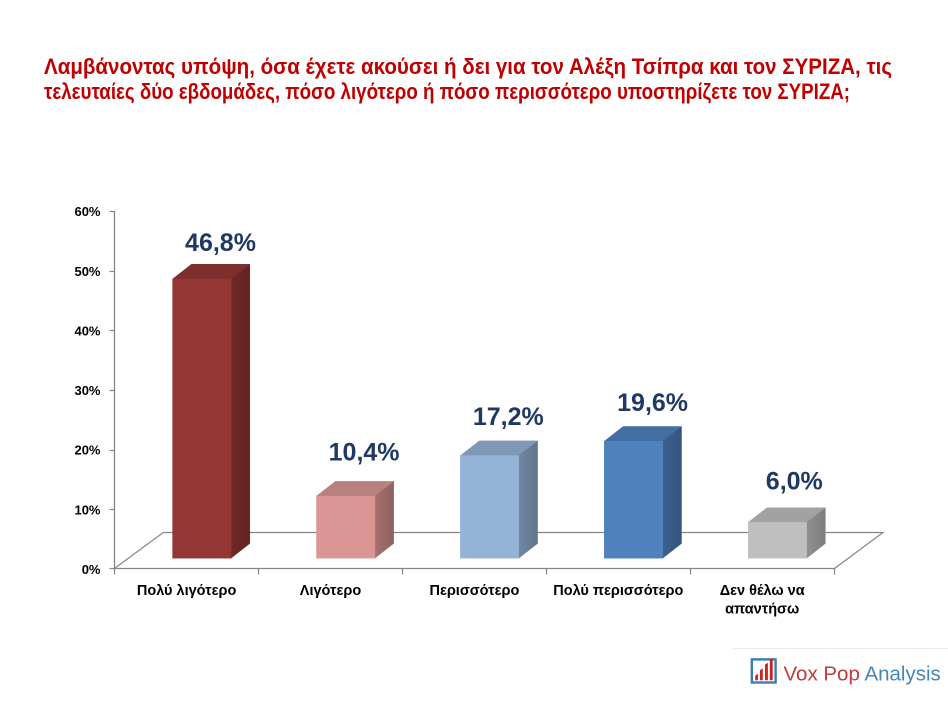 The height and width of the screenshot is (701, 948). Describe the element at coordinates (91, 569) in the screenshot. I see `svg-text: 0%` at that location.